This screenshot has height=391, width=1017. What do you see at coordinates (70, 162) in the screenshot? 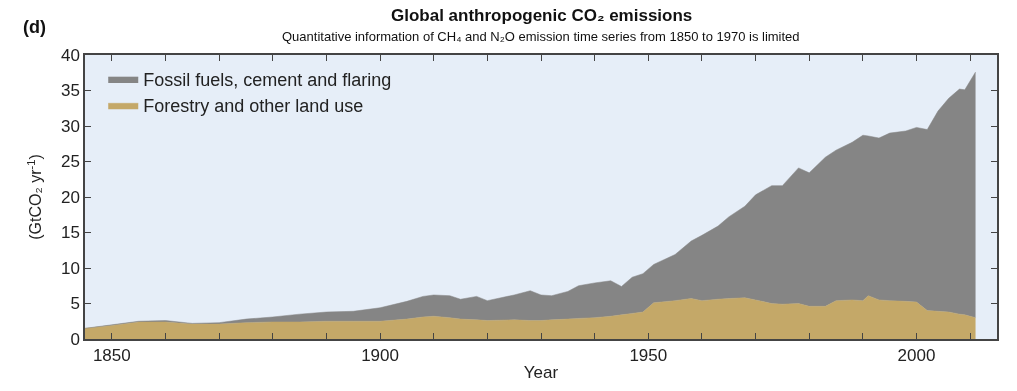
I see `y-tick-label: 25` at bounding box center [70, 162].